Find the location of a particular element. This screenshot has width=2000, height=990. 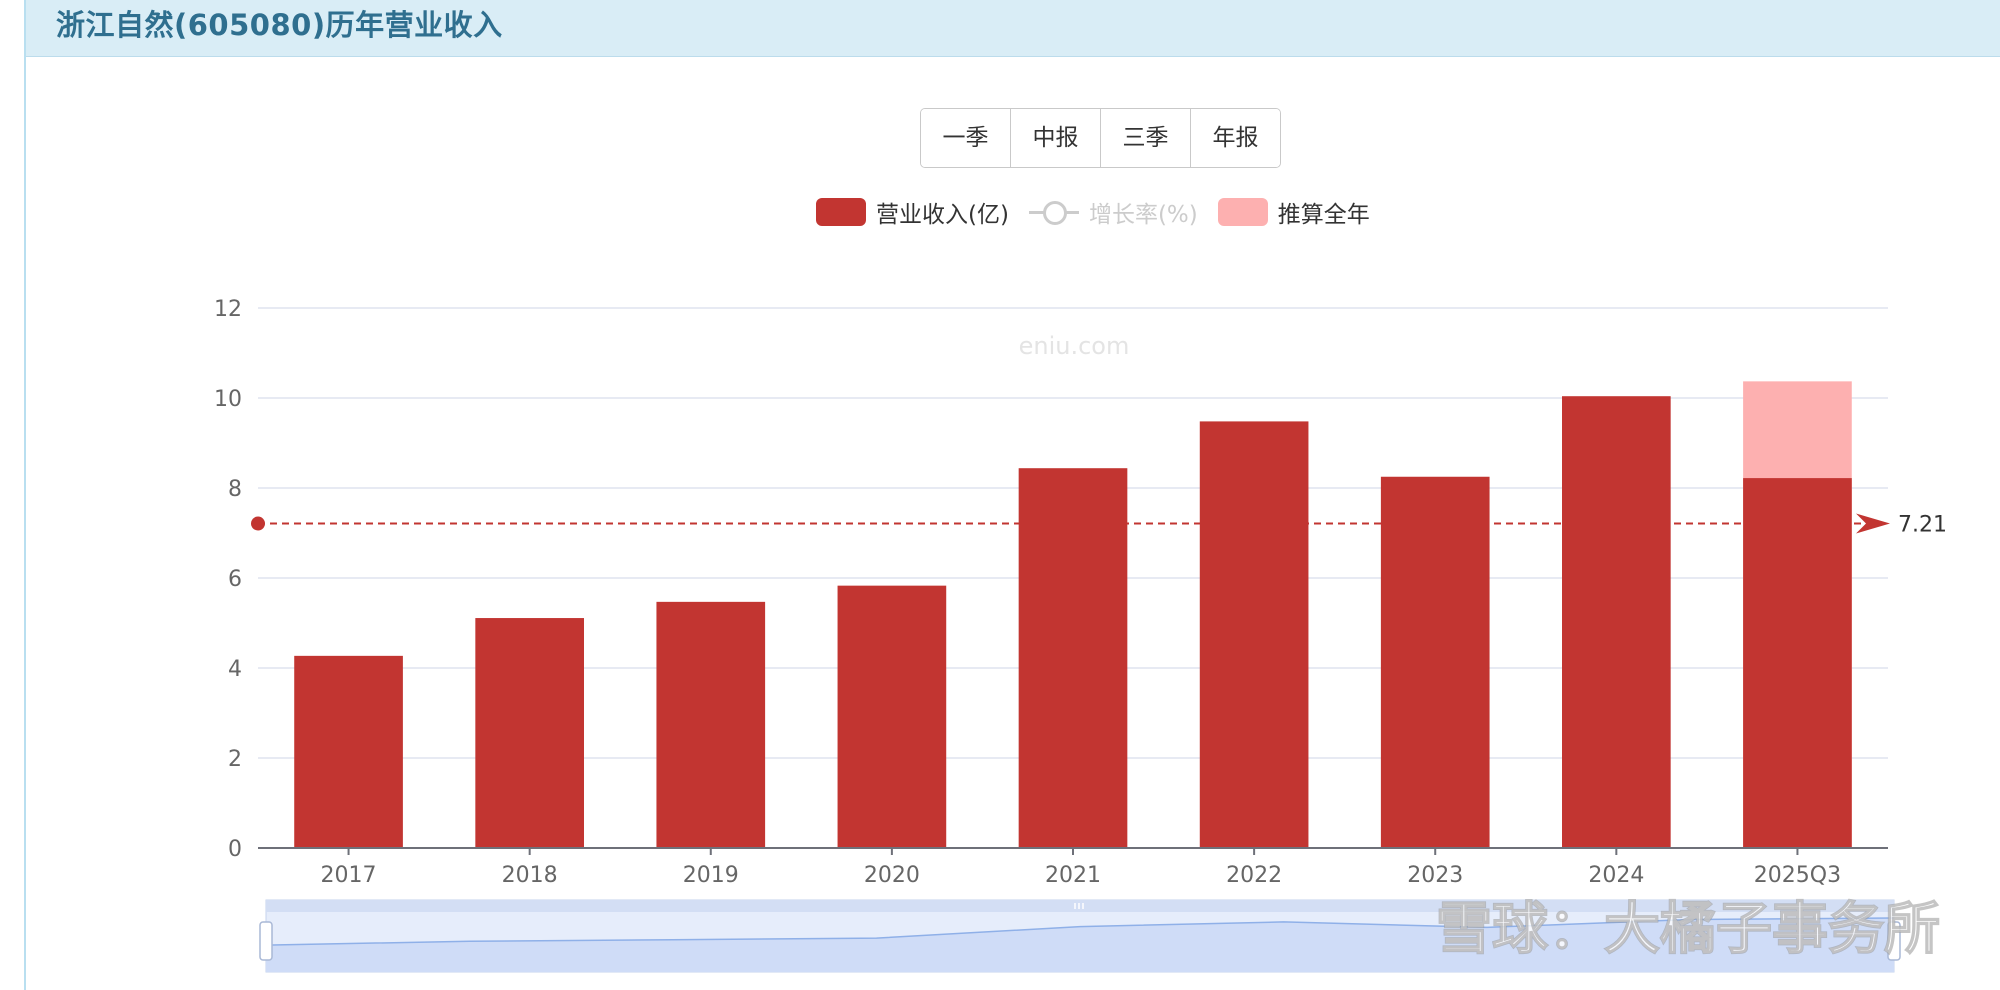

y-tick-label: 0 is located at coordinates (235, 849).